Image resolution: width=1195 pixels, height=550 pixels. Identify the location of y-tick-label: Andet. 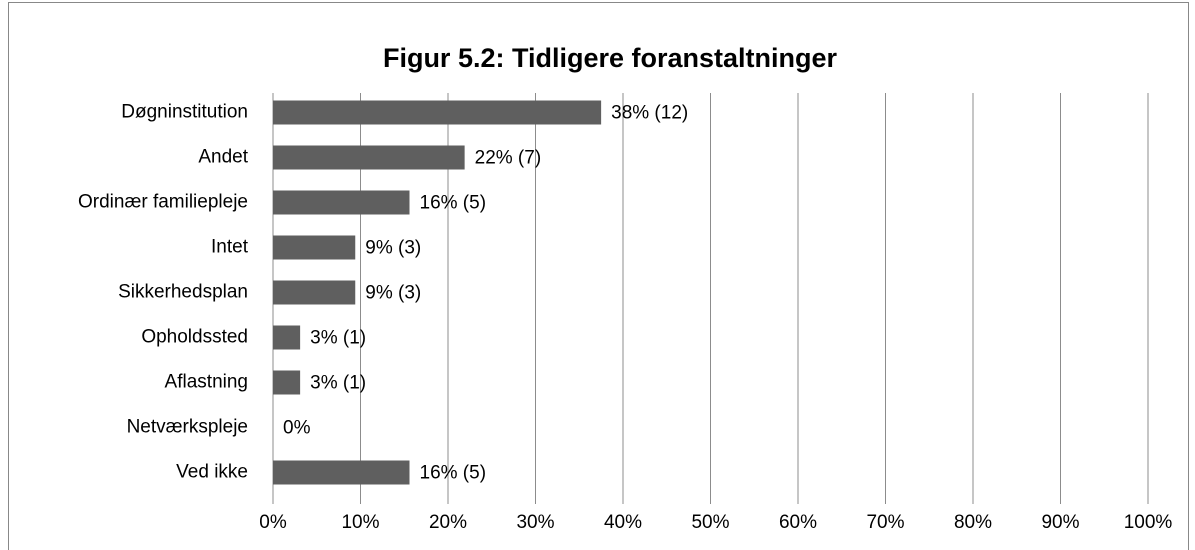
(223, 157).